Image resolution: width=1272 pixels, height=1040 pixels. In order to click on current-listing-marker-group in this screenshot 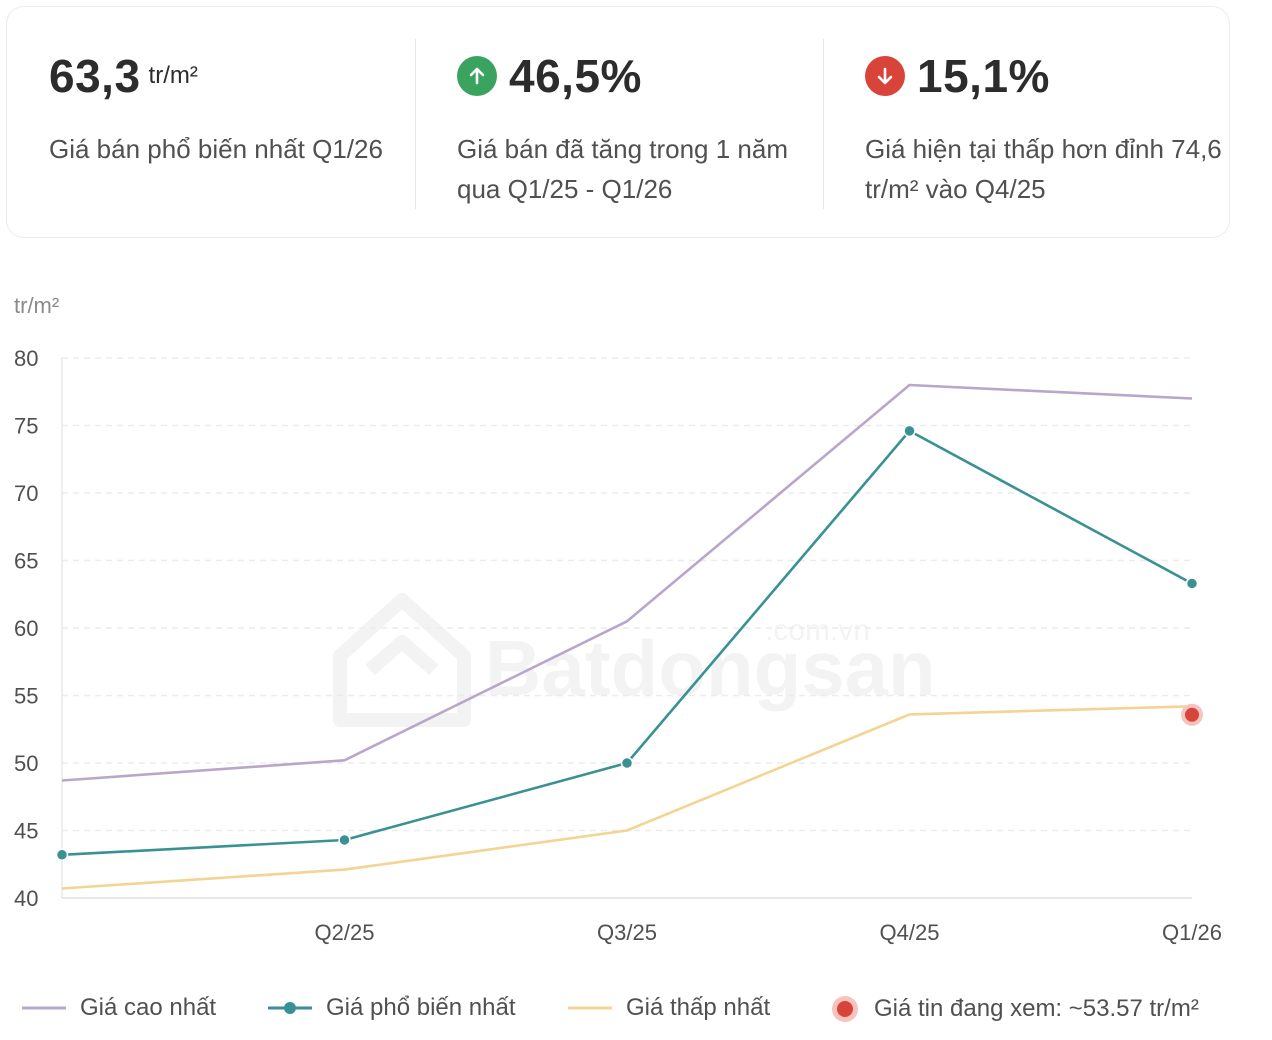, I will do `click(1192, 714)`.